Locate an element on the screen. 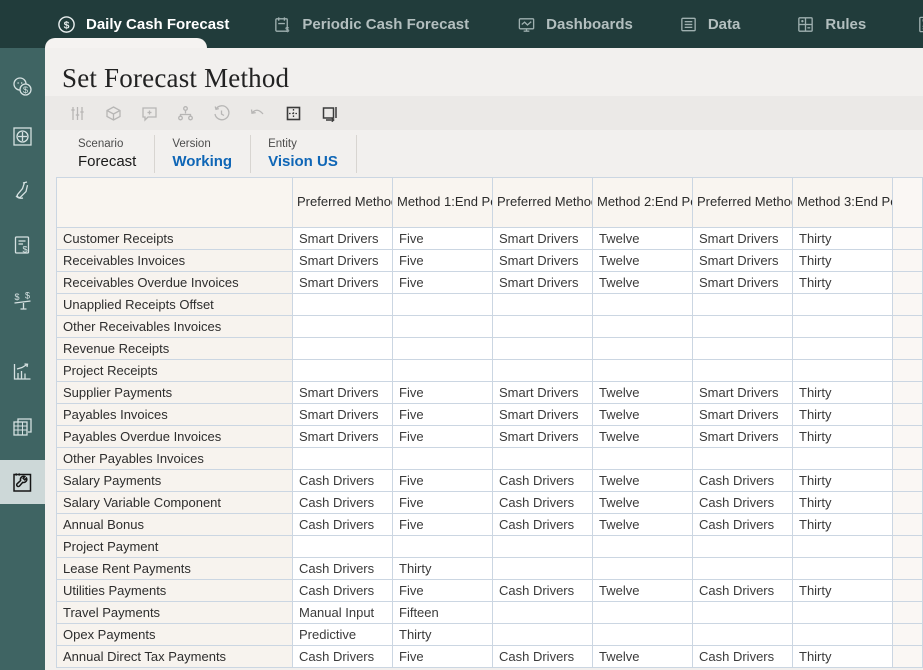 The height and width of the screenshot is (670, 923). comment-add-icon is located at coordinates (149, 113).